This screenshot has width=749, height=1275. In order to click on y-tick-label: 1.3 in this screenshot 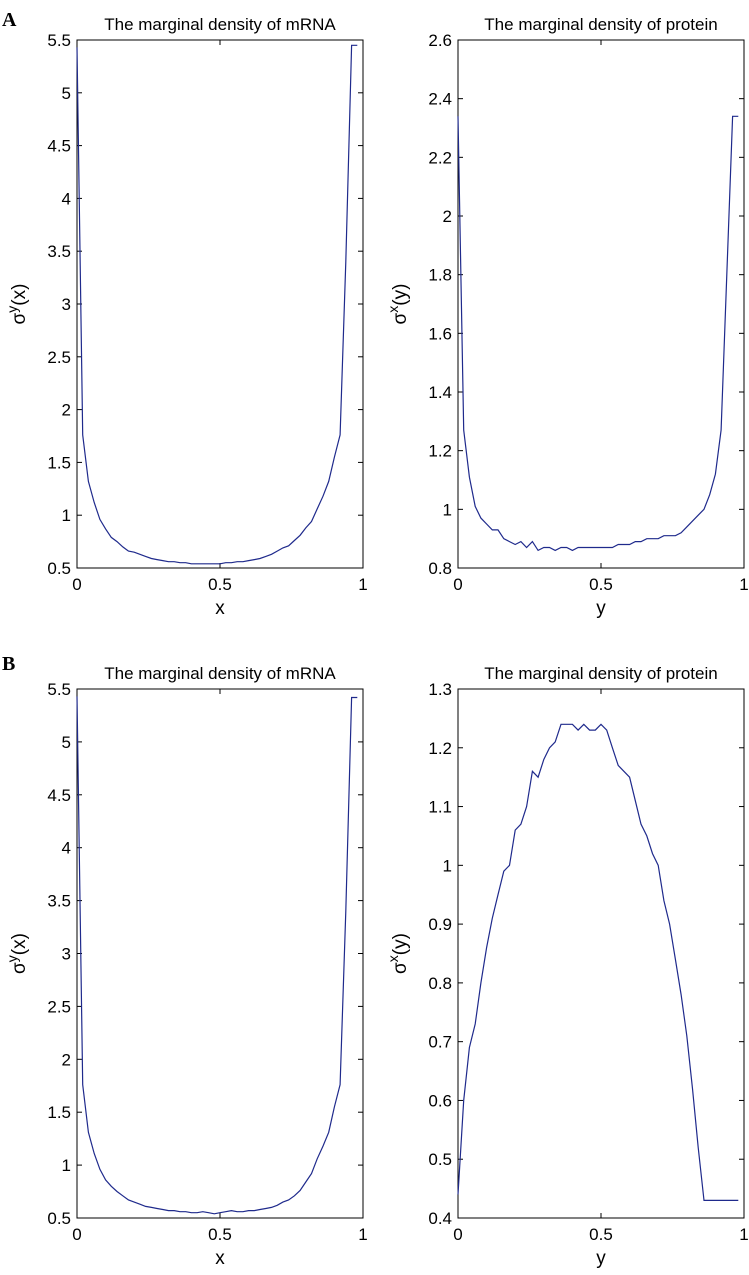, I will do `click(440, 689)`.